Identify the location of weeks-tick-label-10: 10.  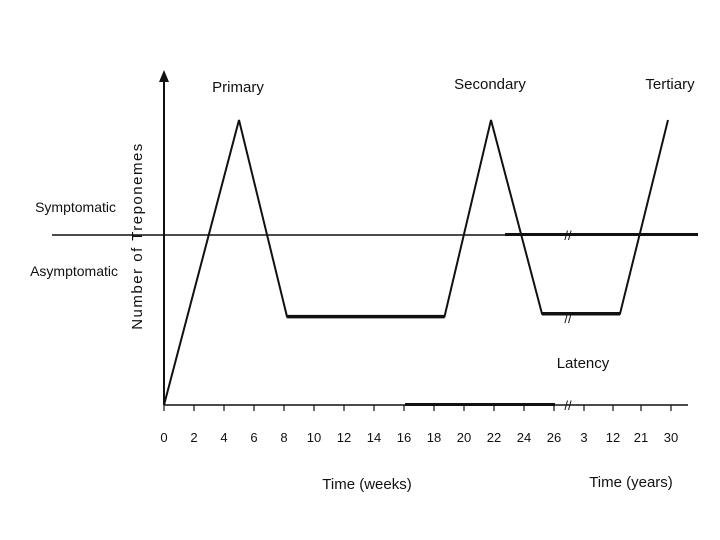
(314, 437).